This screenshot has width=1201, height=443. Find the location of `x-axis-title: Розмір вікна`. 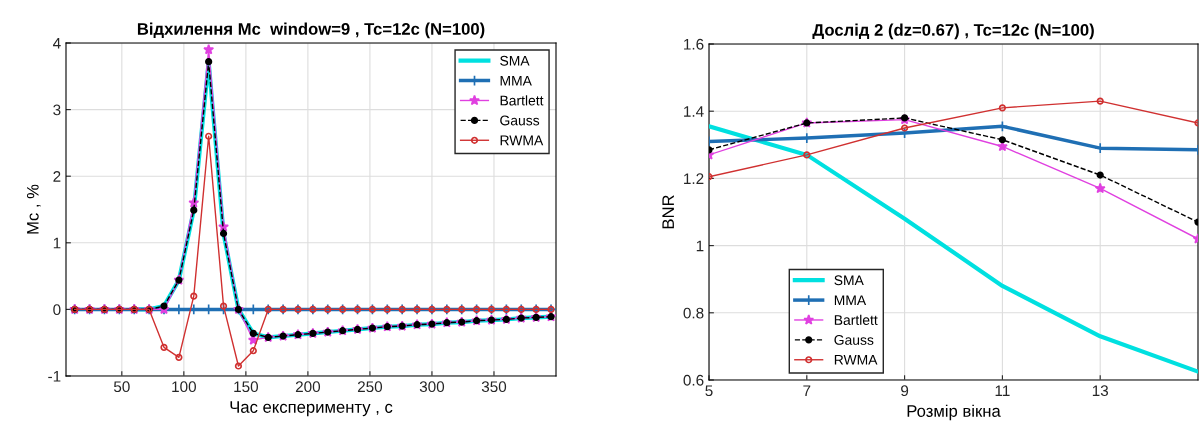

x-axis-title: Розмір вікна is located at coordinates (954, 412).